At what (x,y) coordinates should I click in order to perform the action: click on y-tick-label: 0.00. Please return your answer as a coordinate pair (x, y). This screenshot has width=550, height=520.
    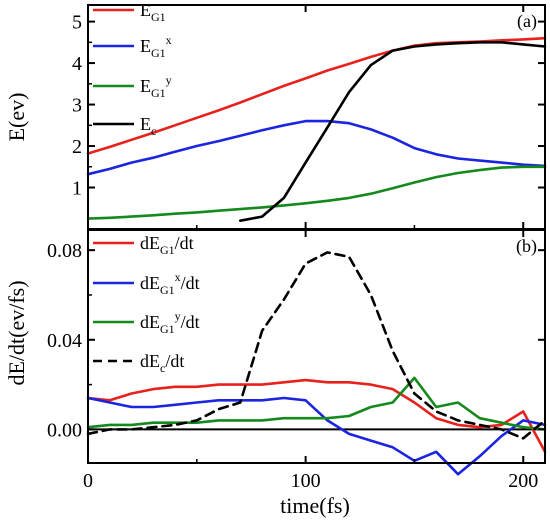
    Looking at the image, I should click on (64, 430).